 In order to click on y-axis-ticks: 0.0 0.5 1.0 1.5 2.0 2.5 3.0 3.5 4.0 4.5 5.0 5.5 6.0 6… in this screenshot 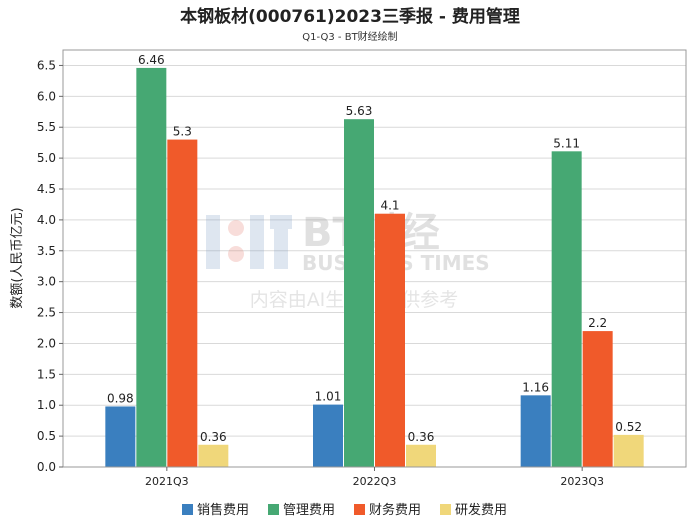, I will do `click(50, 266)`.